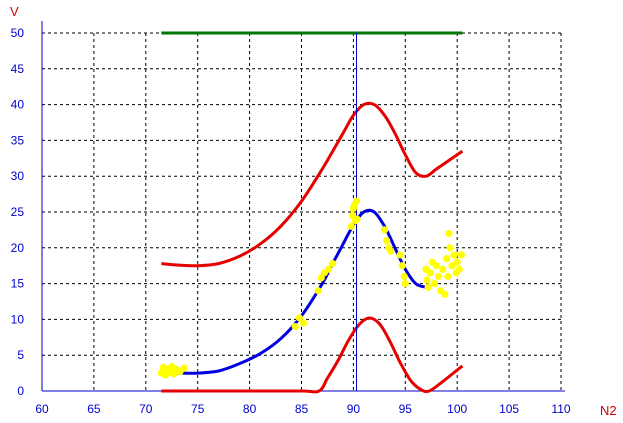  What do you see at coordinates (18, 33) in the screenshot?
I see `y-tick-label: 50` at bounding box center [18, 33].